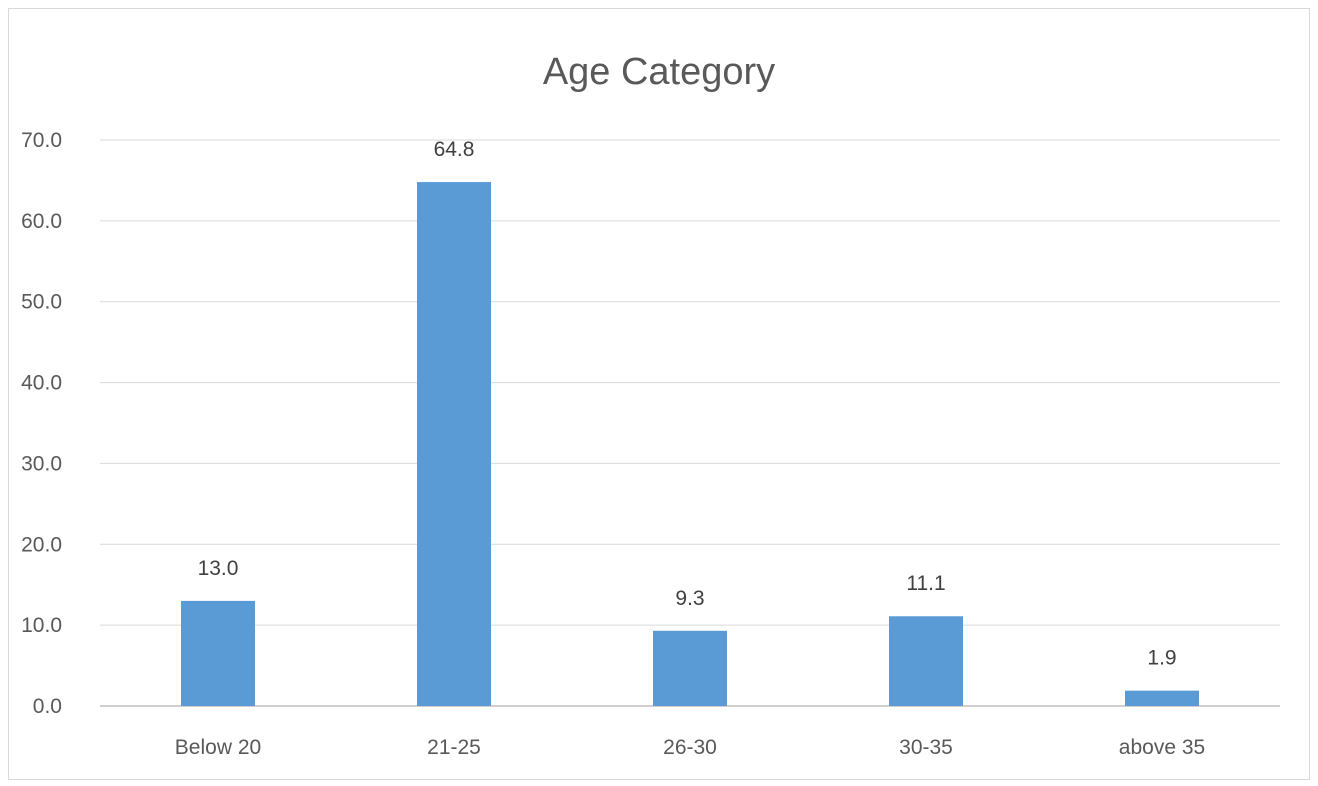 The height and width of the screenshot is (786, 1318). Describe the element at coordinates (454, 747) in the screenshot. I see `x-tick-label: 21-25` at that location.